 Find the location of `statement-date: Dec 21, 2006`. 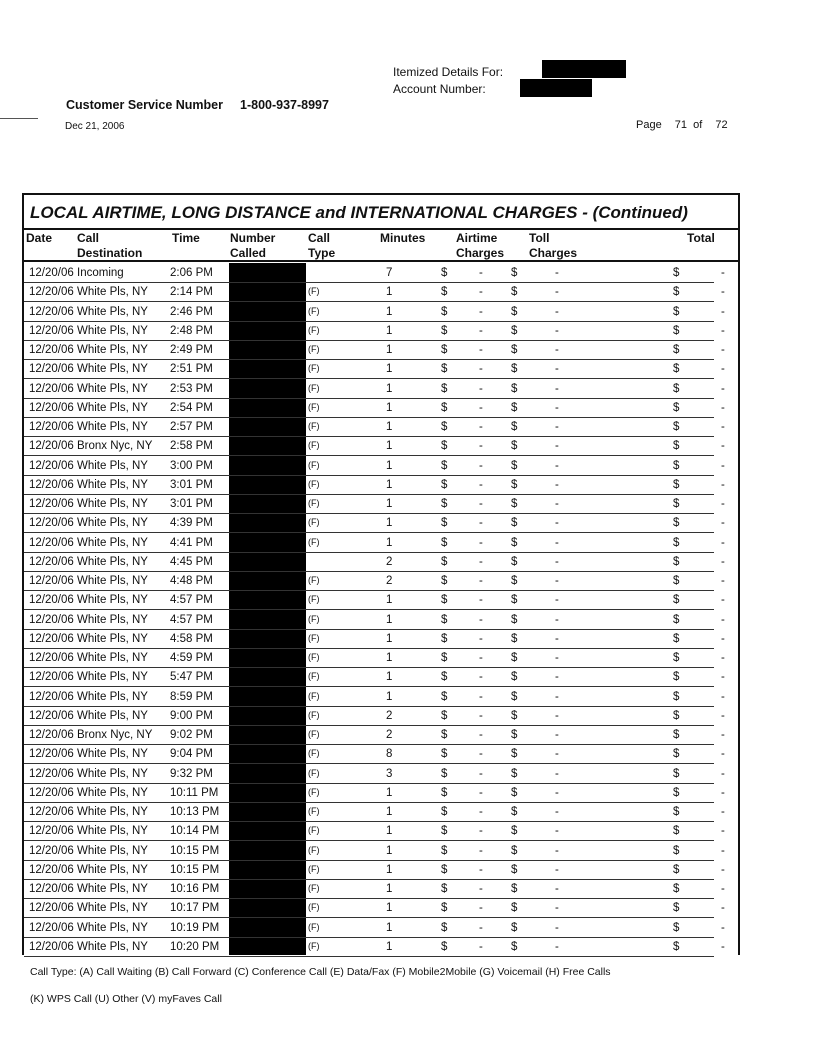

statement-date: Dec 21, 2006 is located at coordinates (95, 126).